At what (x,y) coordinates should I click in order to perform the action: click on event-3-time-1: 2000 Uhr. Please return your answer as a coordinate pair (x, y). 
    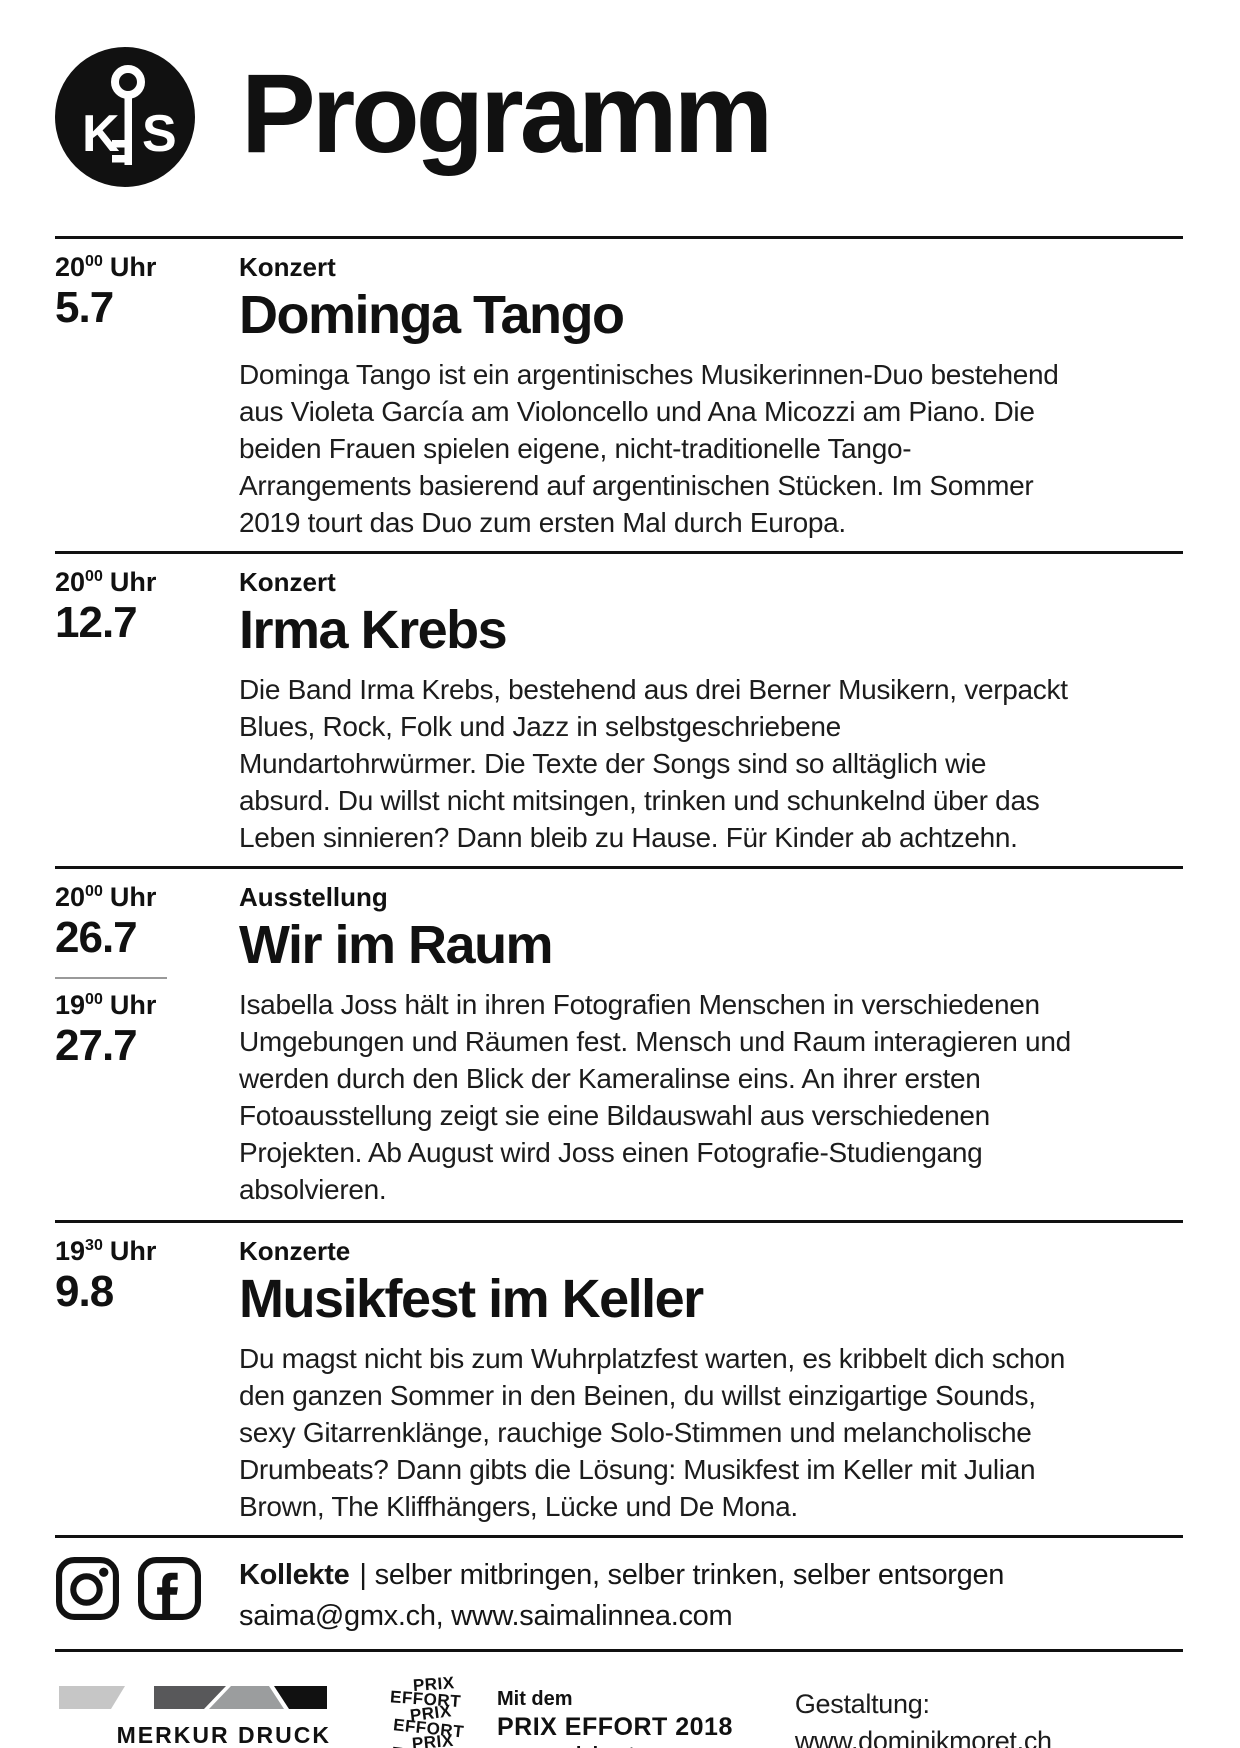
    Looking at the image, I should click on (147, 897).